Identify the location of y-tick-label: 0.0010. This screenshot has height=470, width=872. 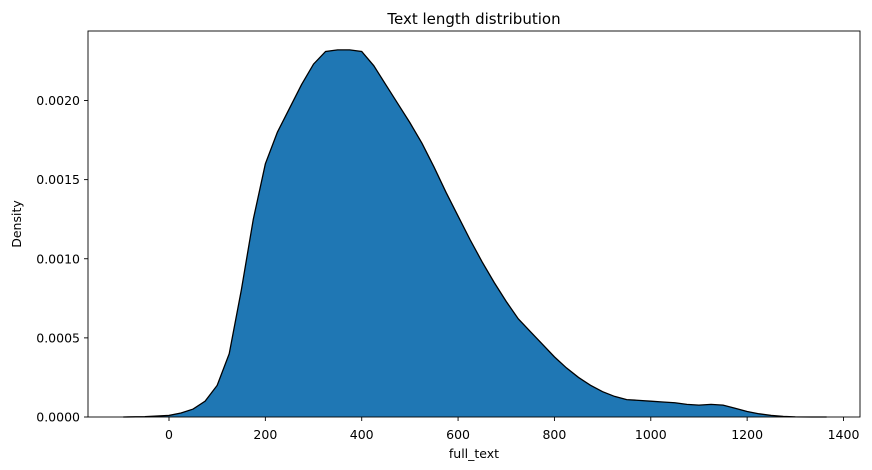
(58, 258).